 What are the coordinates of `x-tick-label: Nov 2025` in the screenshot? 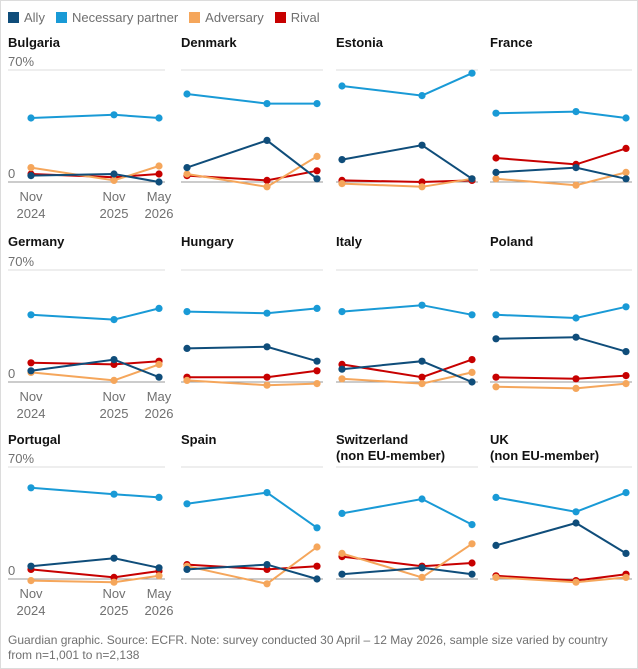 It's located at (114, 602).